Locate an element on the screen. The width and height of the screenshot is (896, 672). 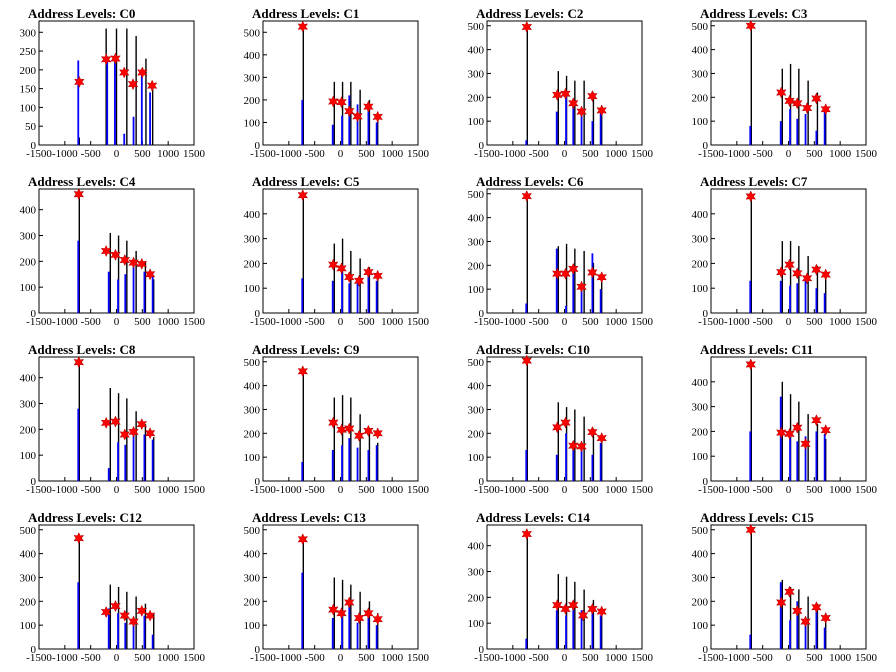
chart-title: Address Levels: C5 is located at coordinates (306, 181).